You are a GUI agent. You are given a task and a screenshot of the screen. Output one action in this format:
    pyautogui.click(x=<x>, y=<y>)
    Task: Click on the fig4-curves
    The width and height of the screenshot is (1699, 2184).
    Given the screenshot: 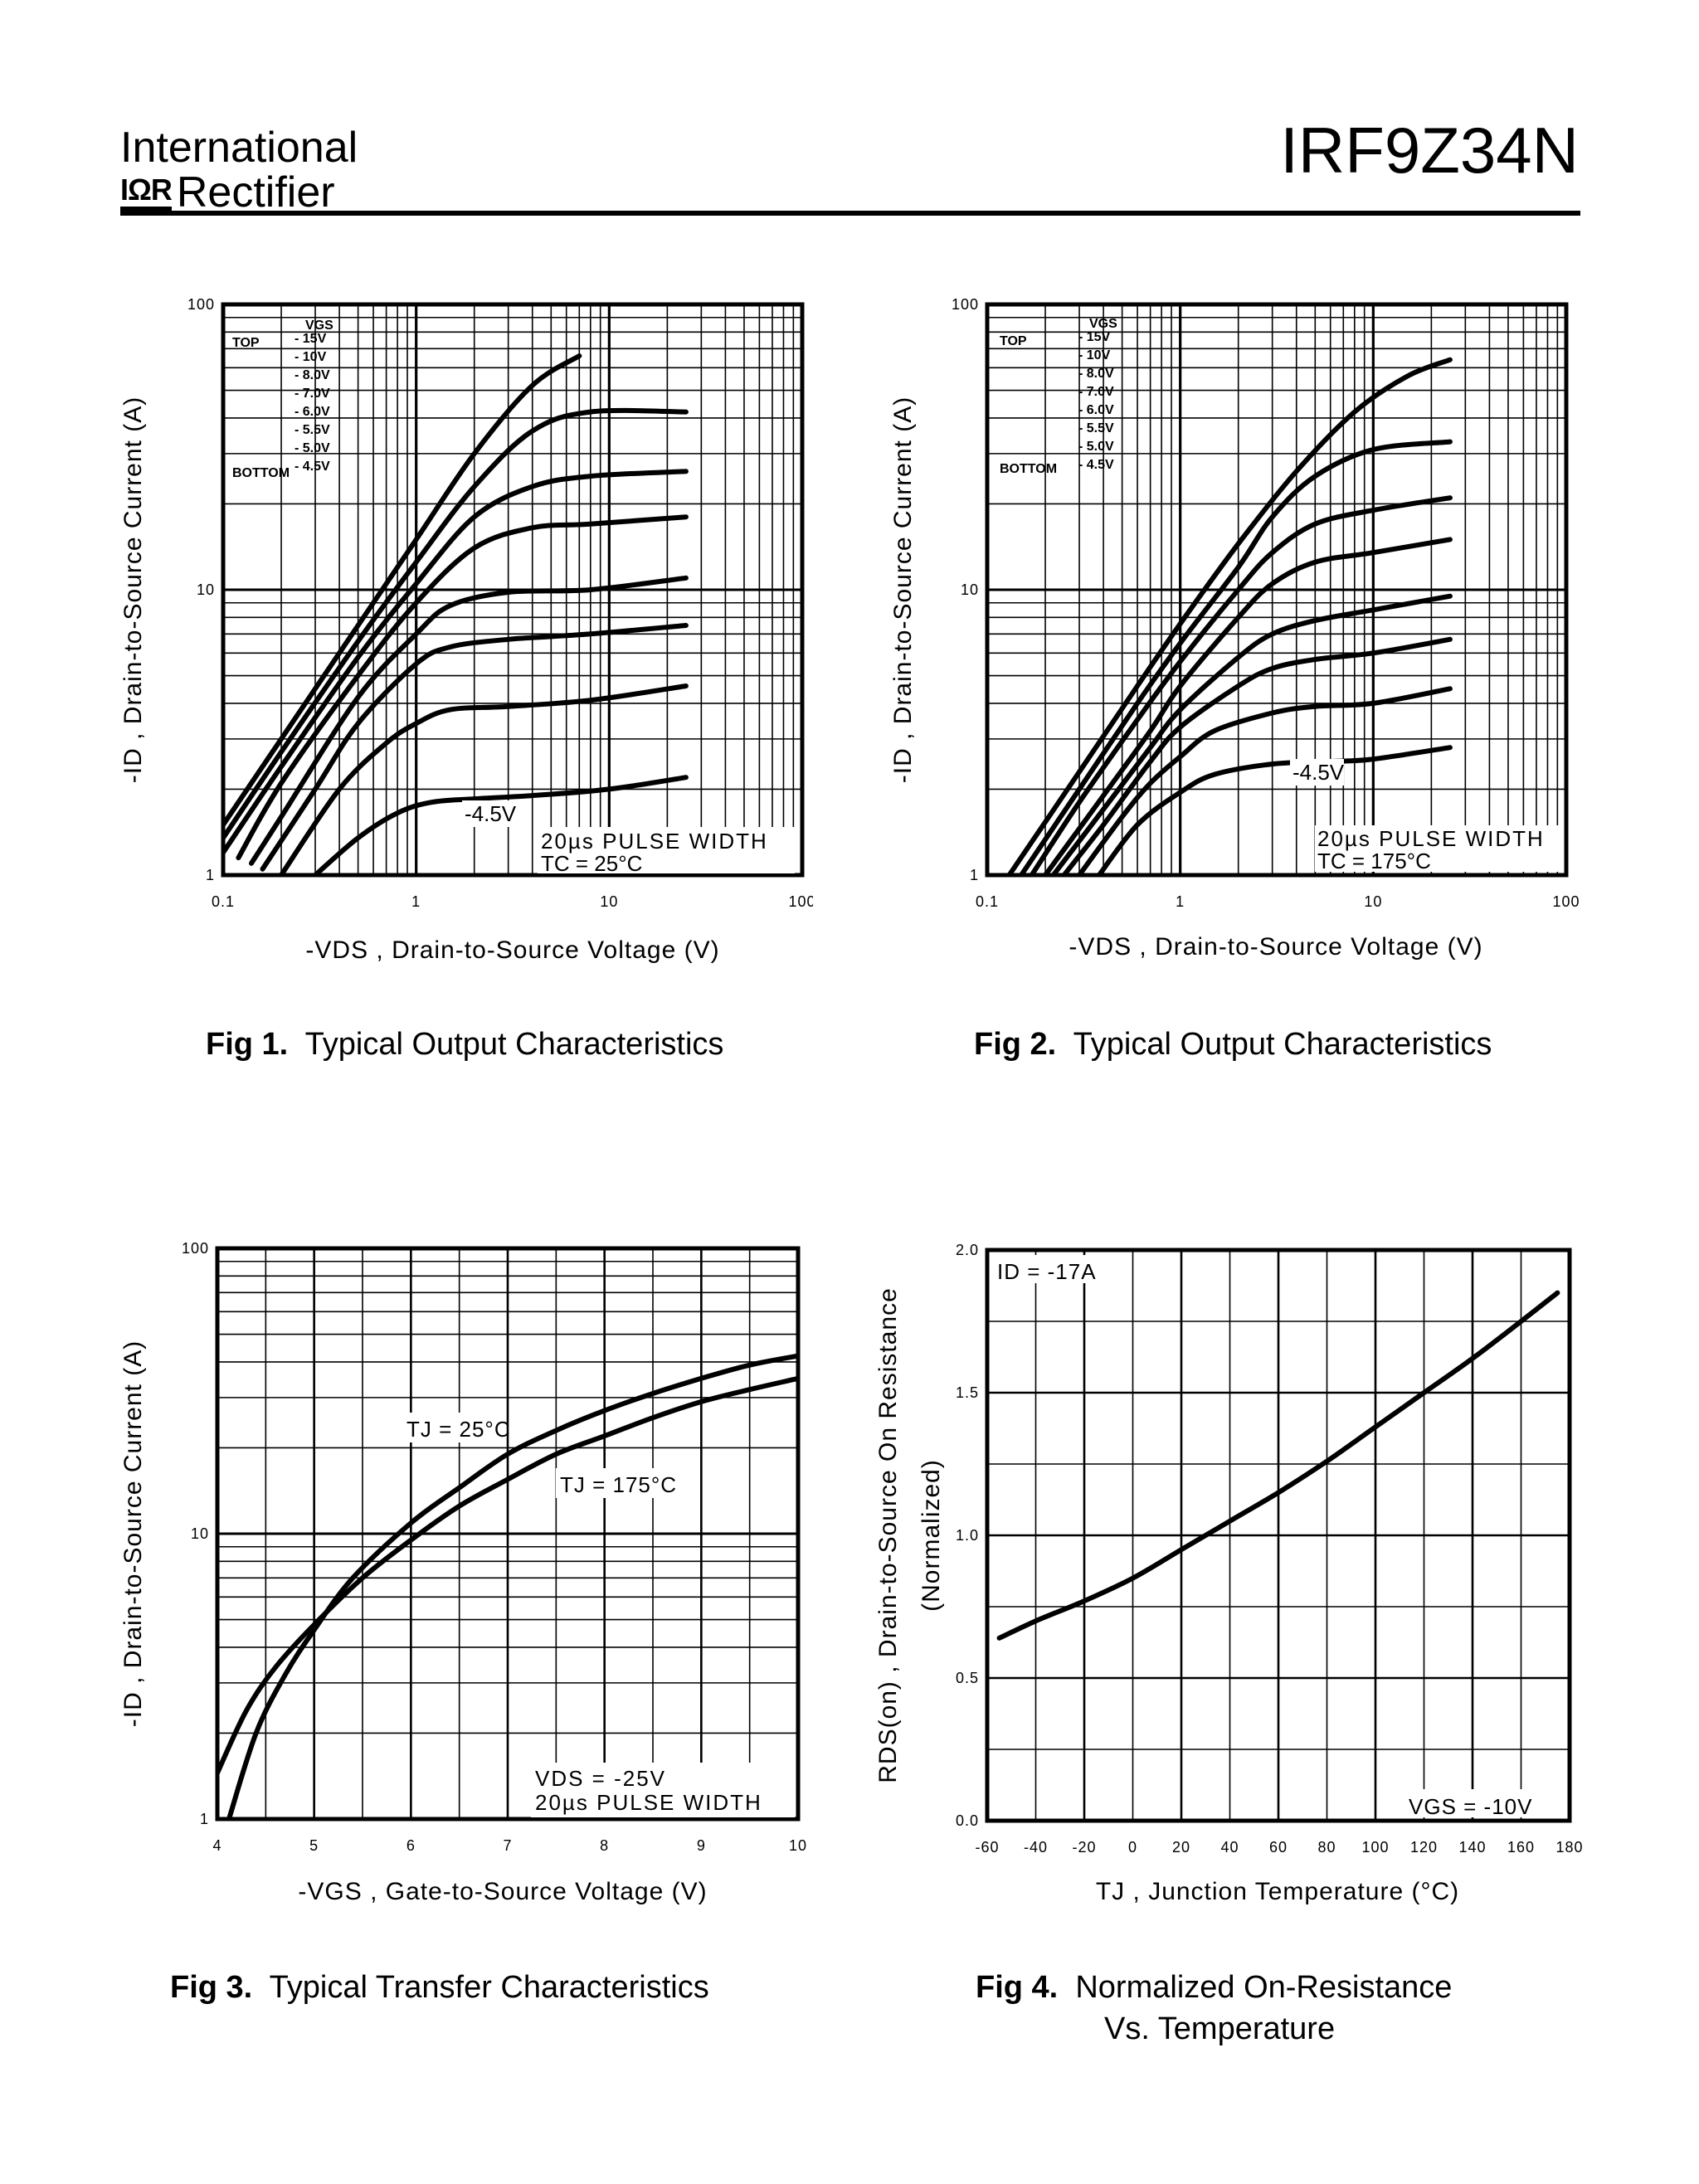 What is the action you would take?
    pyautogui.click(x=1278, y=1465)
    